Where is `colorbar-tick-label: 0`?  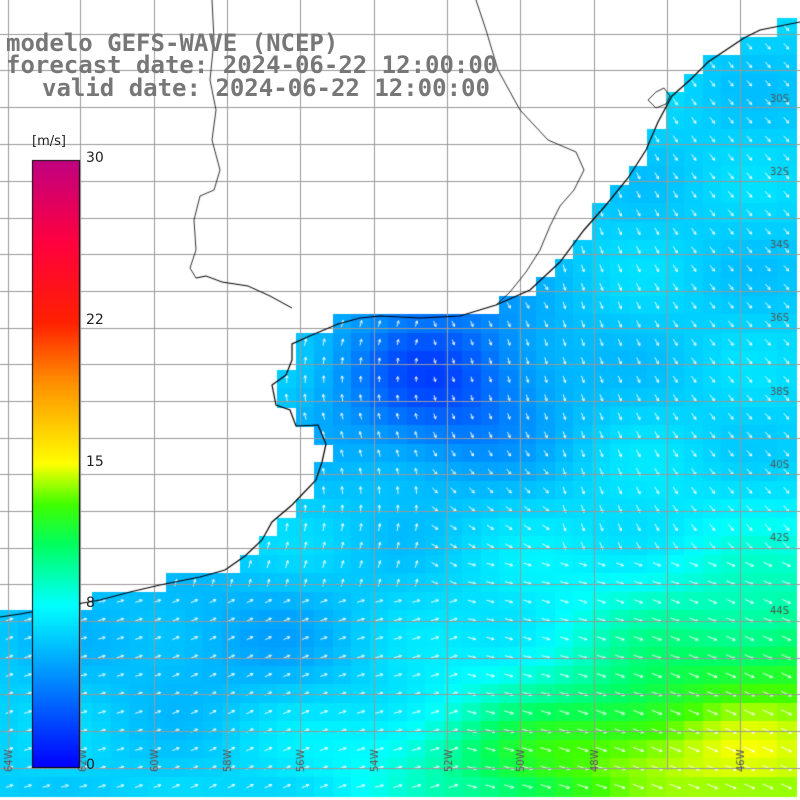
colorbar-tick-label: 0 is located at coordinates (90, 765).